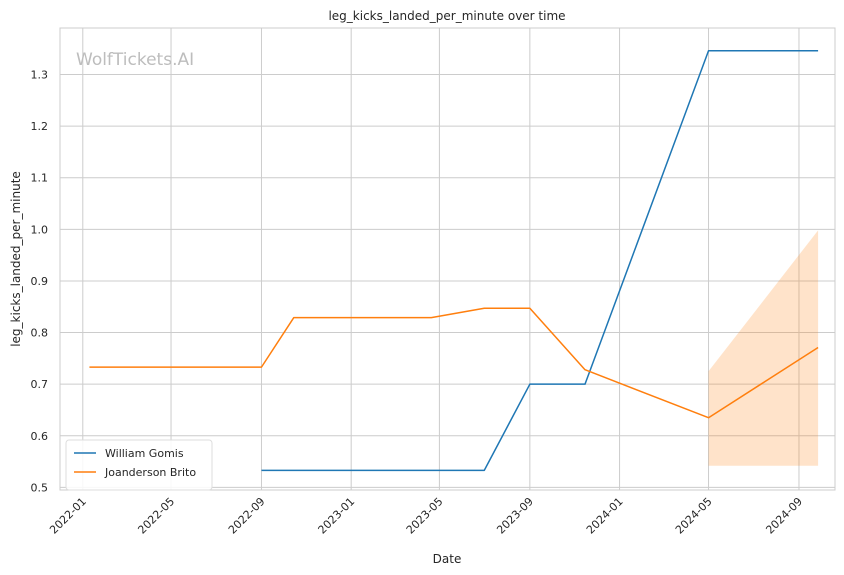  What do you see at coordinates (40, 74) in the screenshot?
I see `y-tick-label: 1.3` at bounding box center [40, 74].